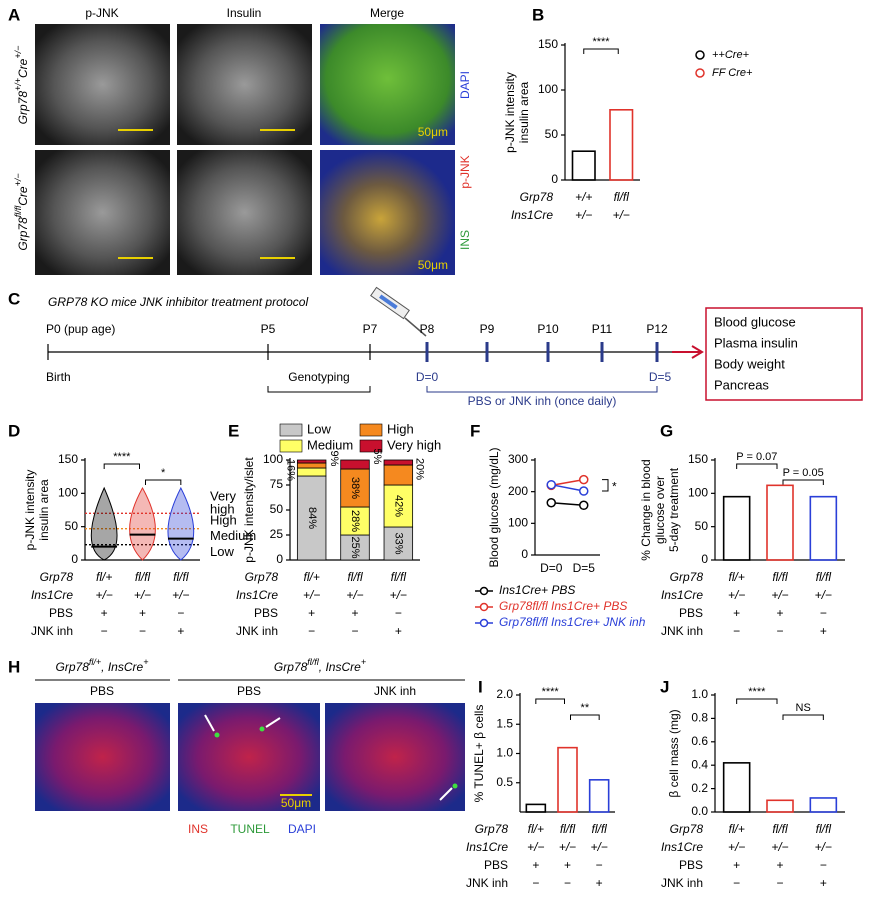 The image size is (870, 900). Describe the element at coordinates (487, 329) in the screenshot. I see `age-label: P9` at that location.